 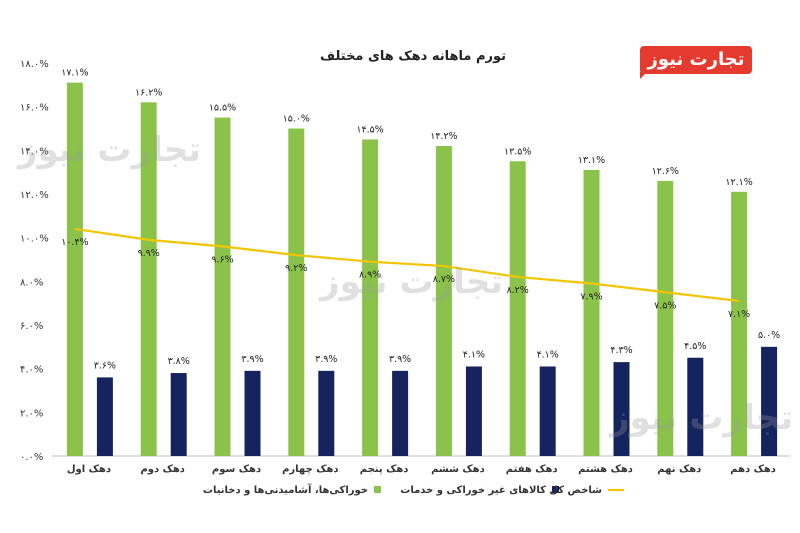 I want to click on data-label-total: ۷.۱%, so click(x=739, y=314).